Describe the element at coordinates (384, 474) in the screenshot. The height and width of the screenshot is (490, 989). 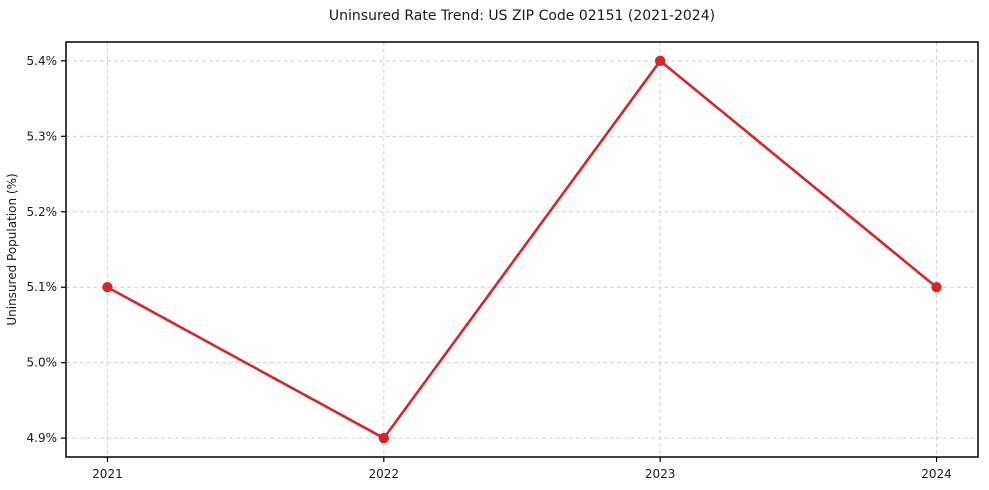
I see `x-tick-label: 2022` at that location.